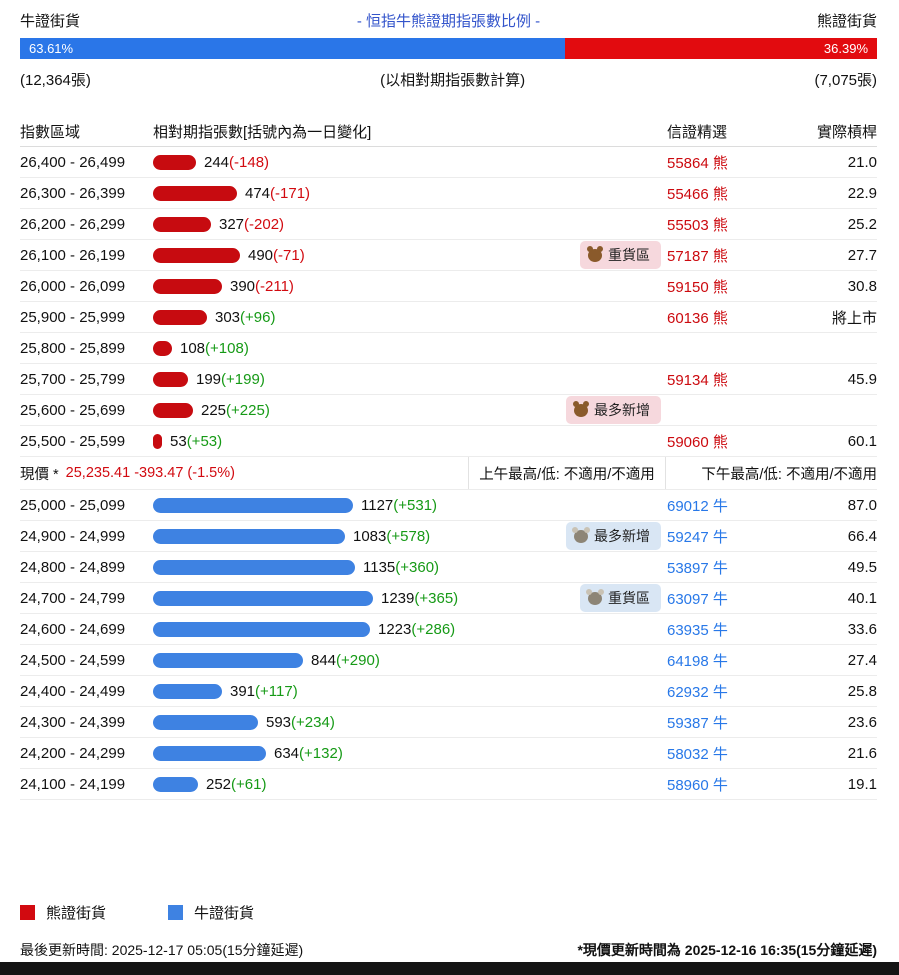 This screenshot has width=899, height=975. I want to click on contracts-value: 199, so click(209, 379).